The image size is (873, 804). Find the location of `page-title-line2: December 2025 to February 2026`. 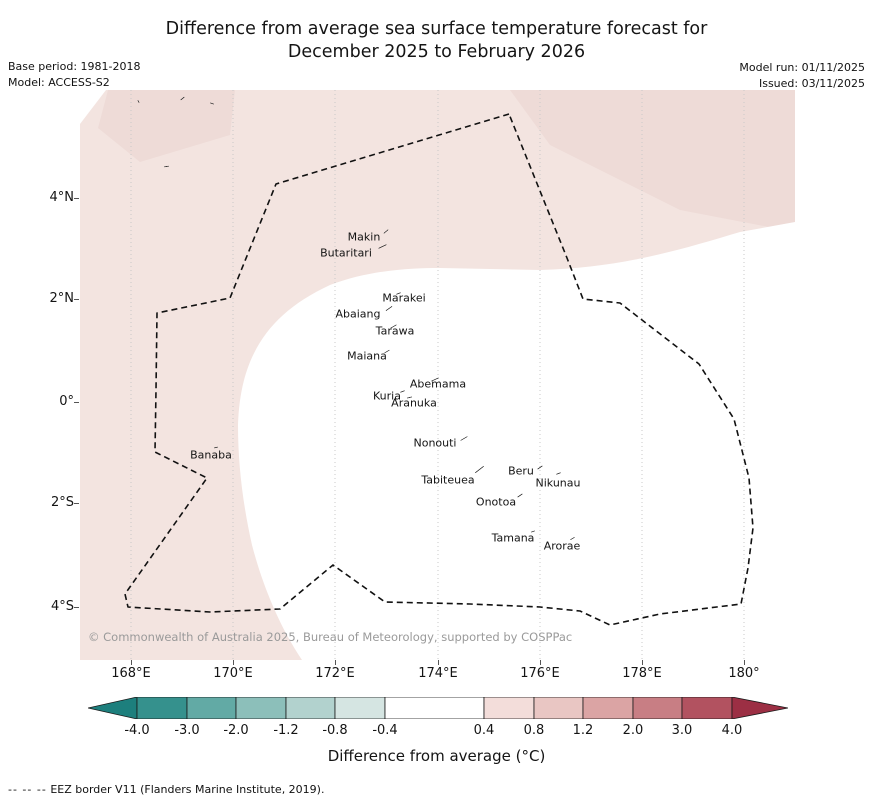

page-title-line2: December 2025 to February 2026 is located at coordinates (436, 52).